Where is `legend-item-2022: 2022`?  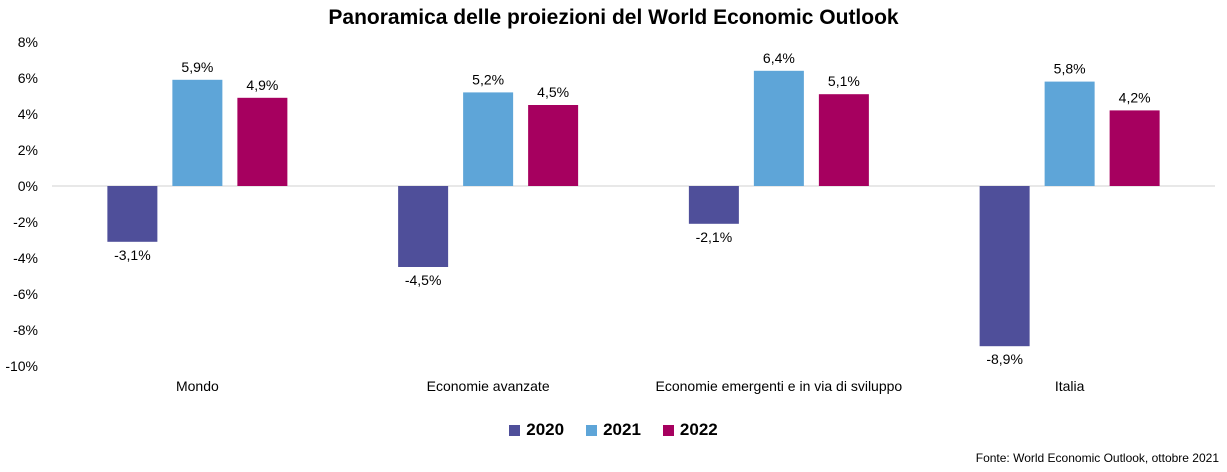
legend-item-2022: 2022 is located at coordinates (690, 430).